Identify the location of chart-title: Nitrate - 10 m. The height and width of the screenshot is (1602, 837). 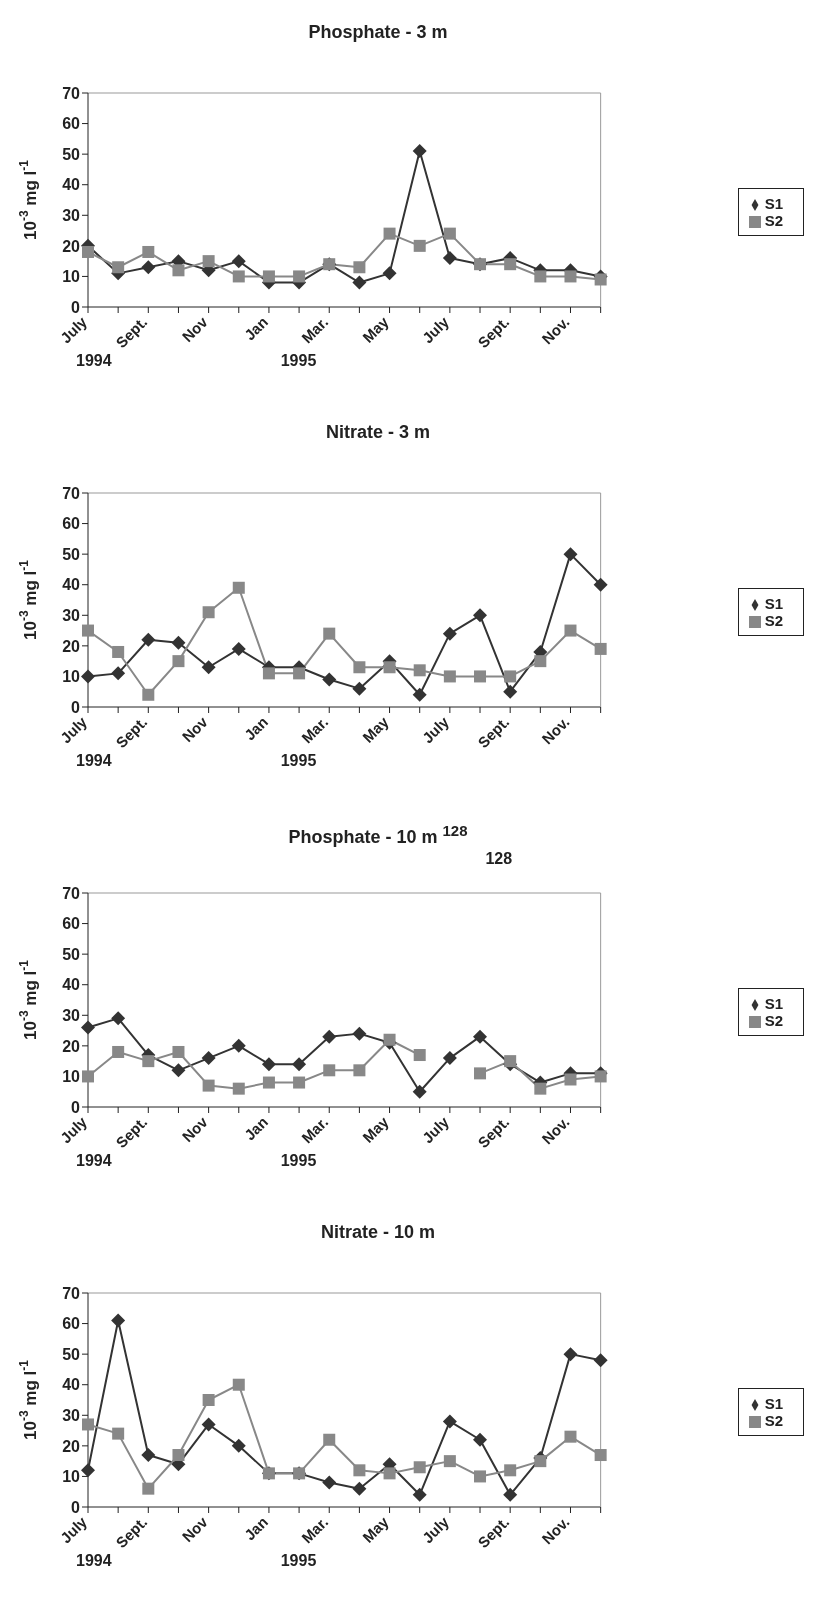
(377, 1232).